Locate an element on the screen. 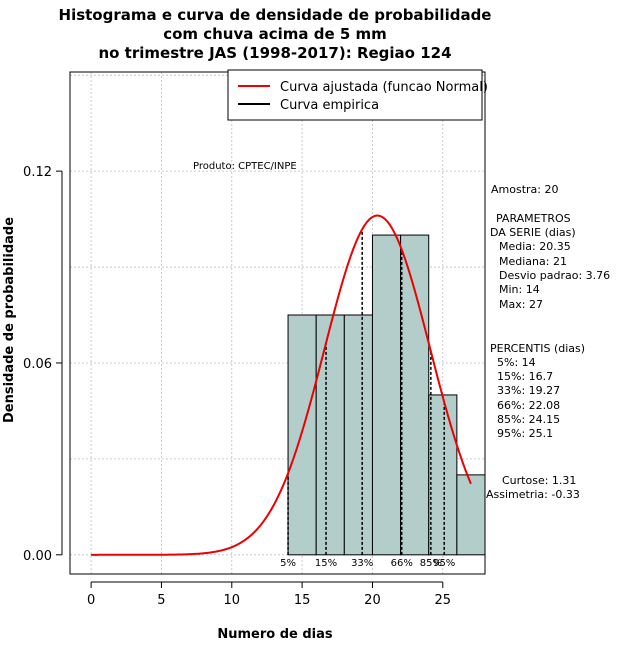 The image size is (640, 664). x-tick-label-1: 5 is located at coordinates (161, 600).